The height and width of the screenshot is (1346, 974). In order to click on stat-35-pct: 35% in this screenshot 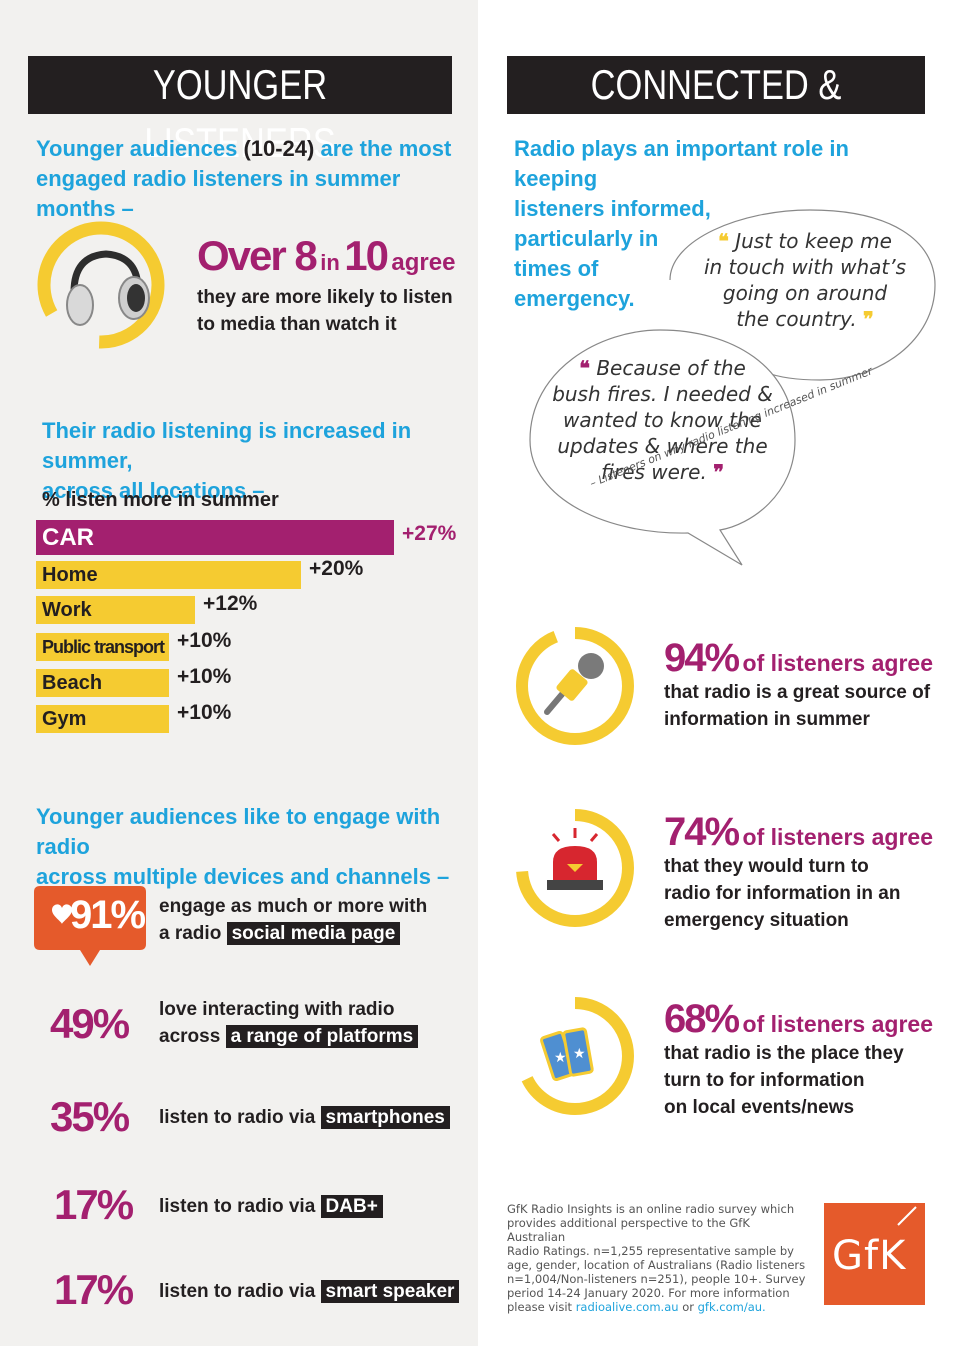, I will do `click(90, 1116)`.